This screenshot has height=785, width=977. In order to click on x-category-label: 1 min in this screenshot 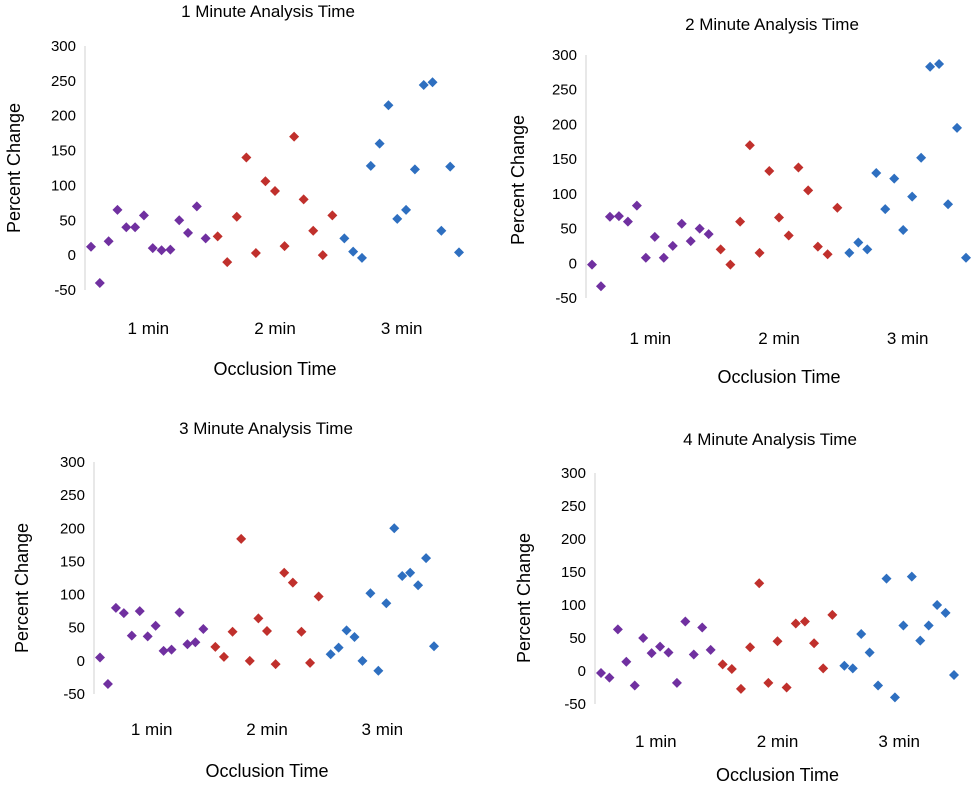, I will do `click(656, 741)`.